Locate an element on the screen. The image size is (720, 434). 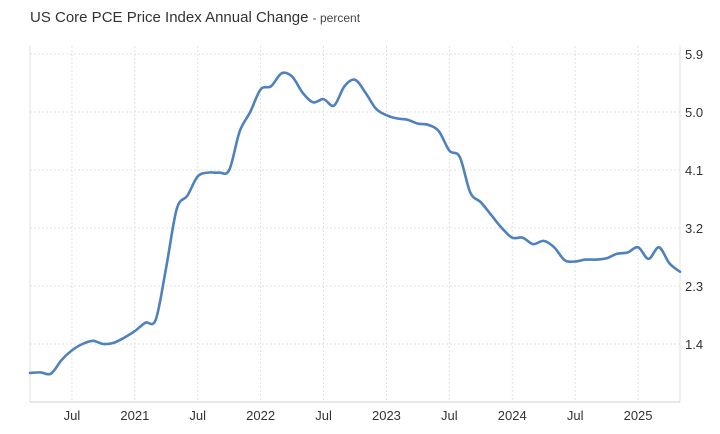
y-tick-label: 4.1 is located at coordinates (694, 170).